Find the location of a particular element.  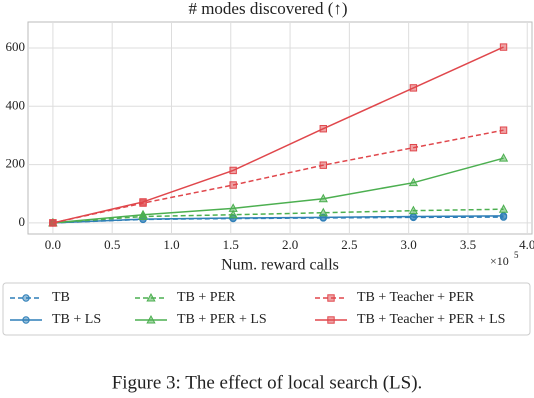

legend-box is located at coordinates (266, 309).